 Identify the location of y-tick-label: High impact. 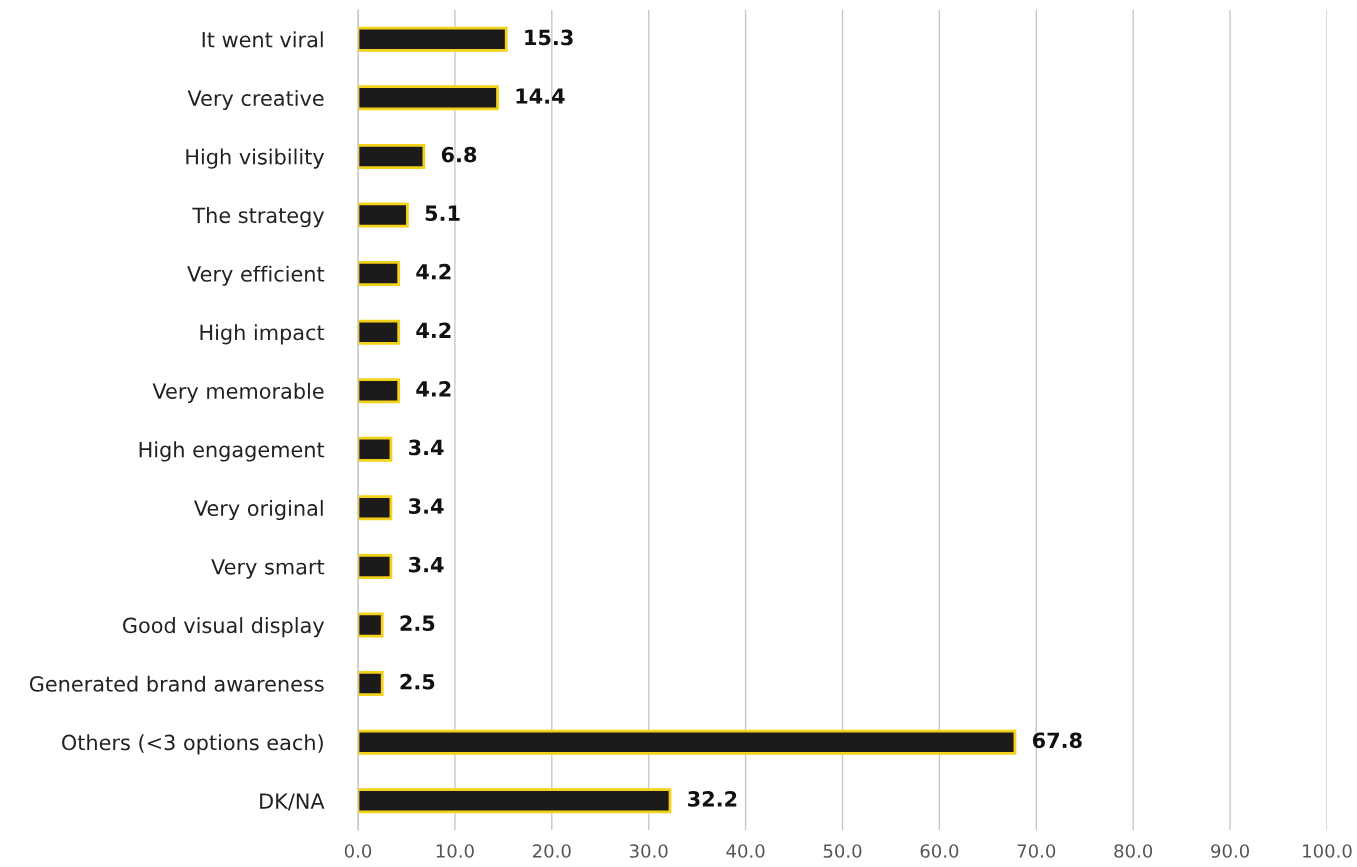
(262, 334).